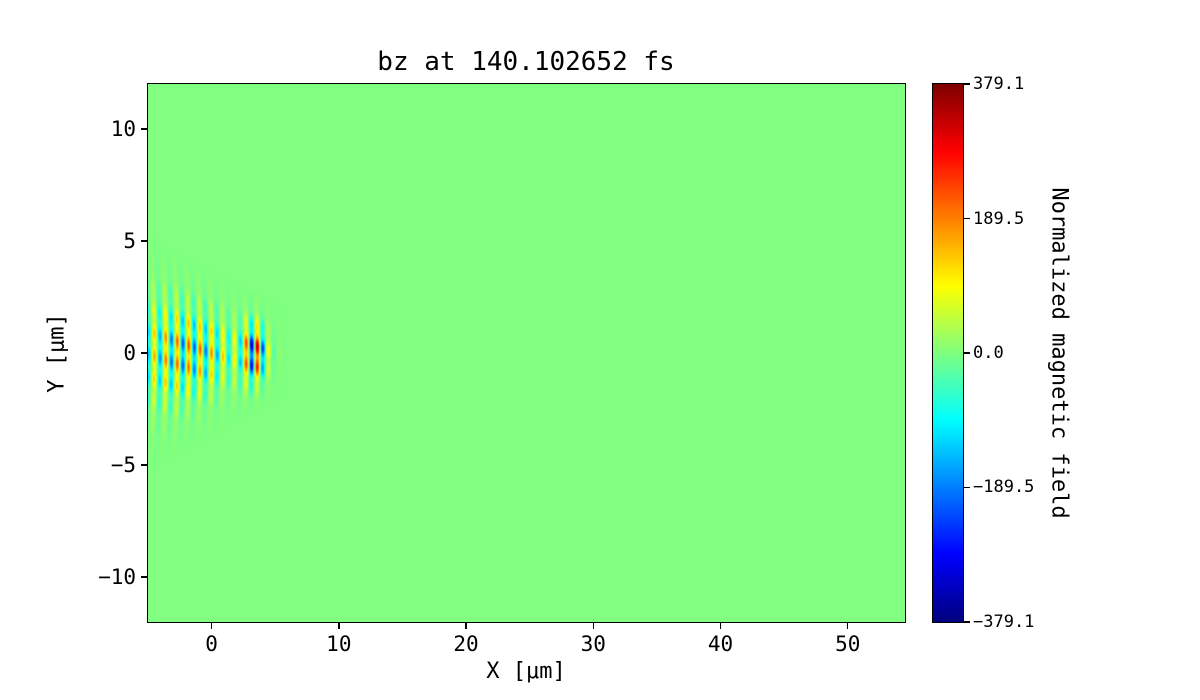 Image resolution: width=1200 pixels, height=700 pixels. Describe the element at coordinates (123, 128) in the screenshot. I see `y-tick-label: 10` at that location.